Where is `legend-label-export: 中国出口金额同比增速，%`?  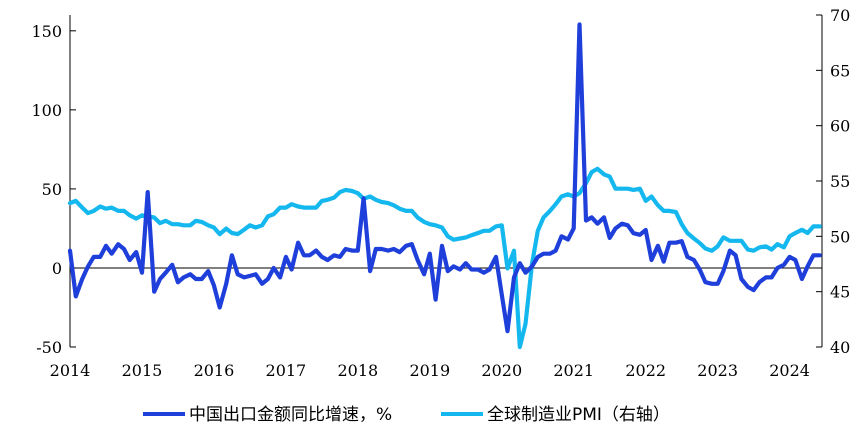
legend-label-export: 中国出口金额同比增速，% is located at coordinates (290, 415).